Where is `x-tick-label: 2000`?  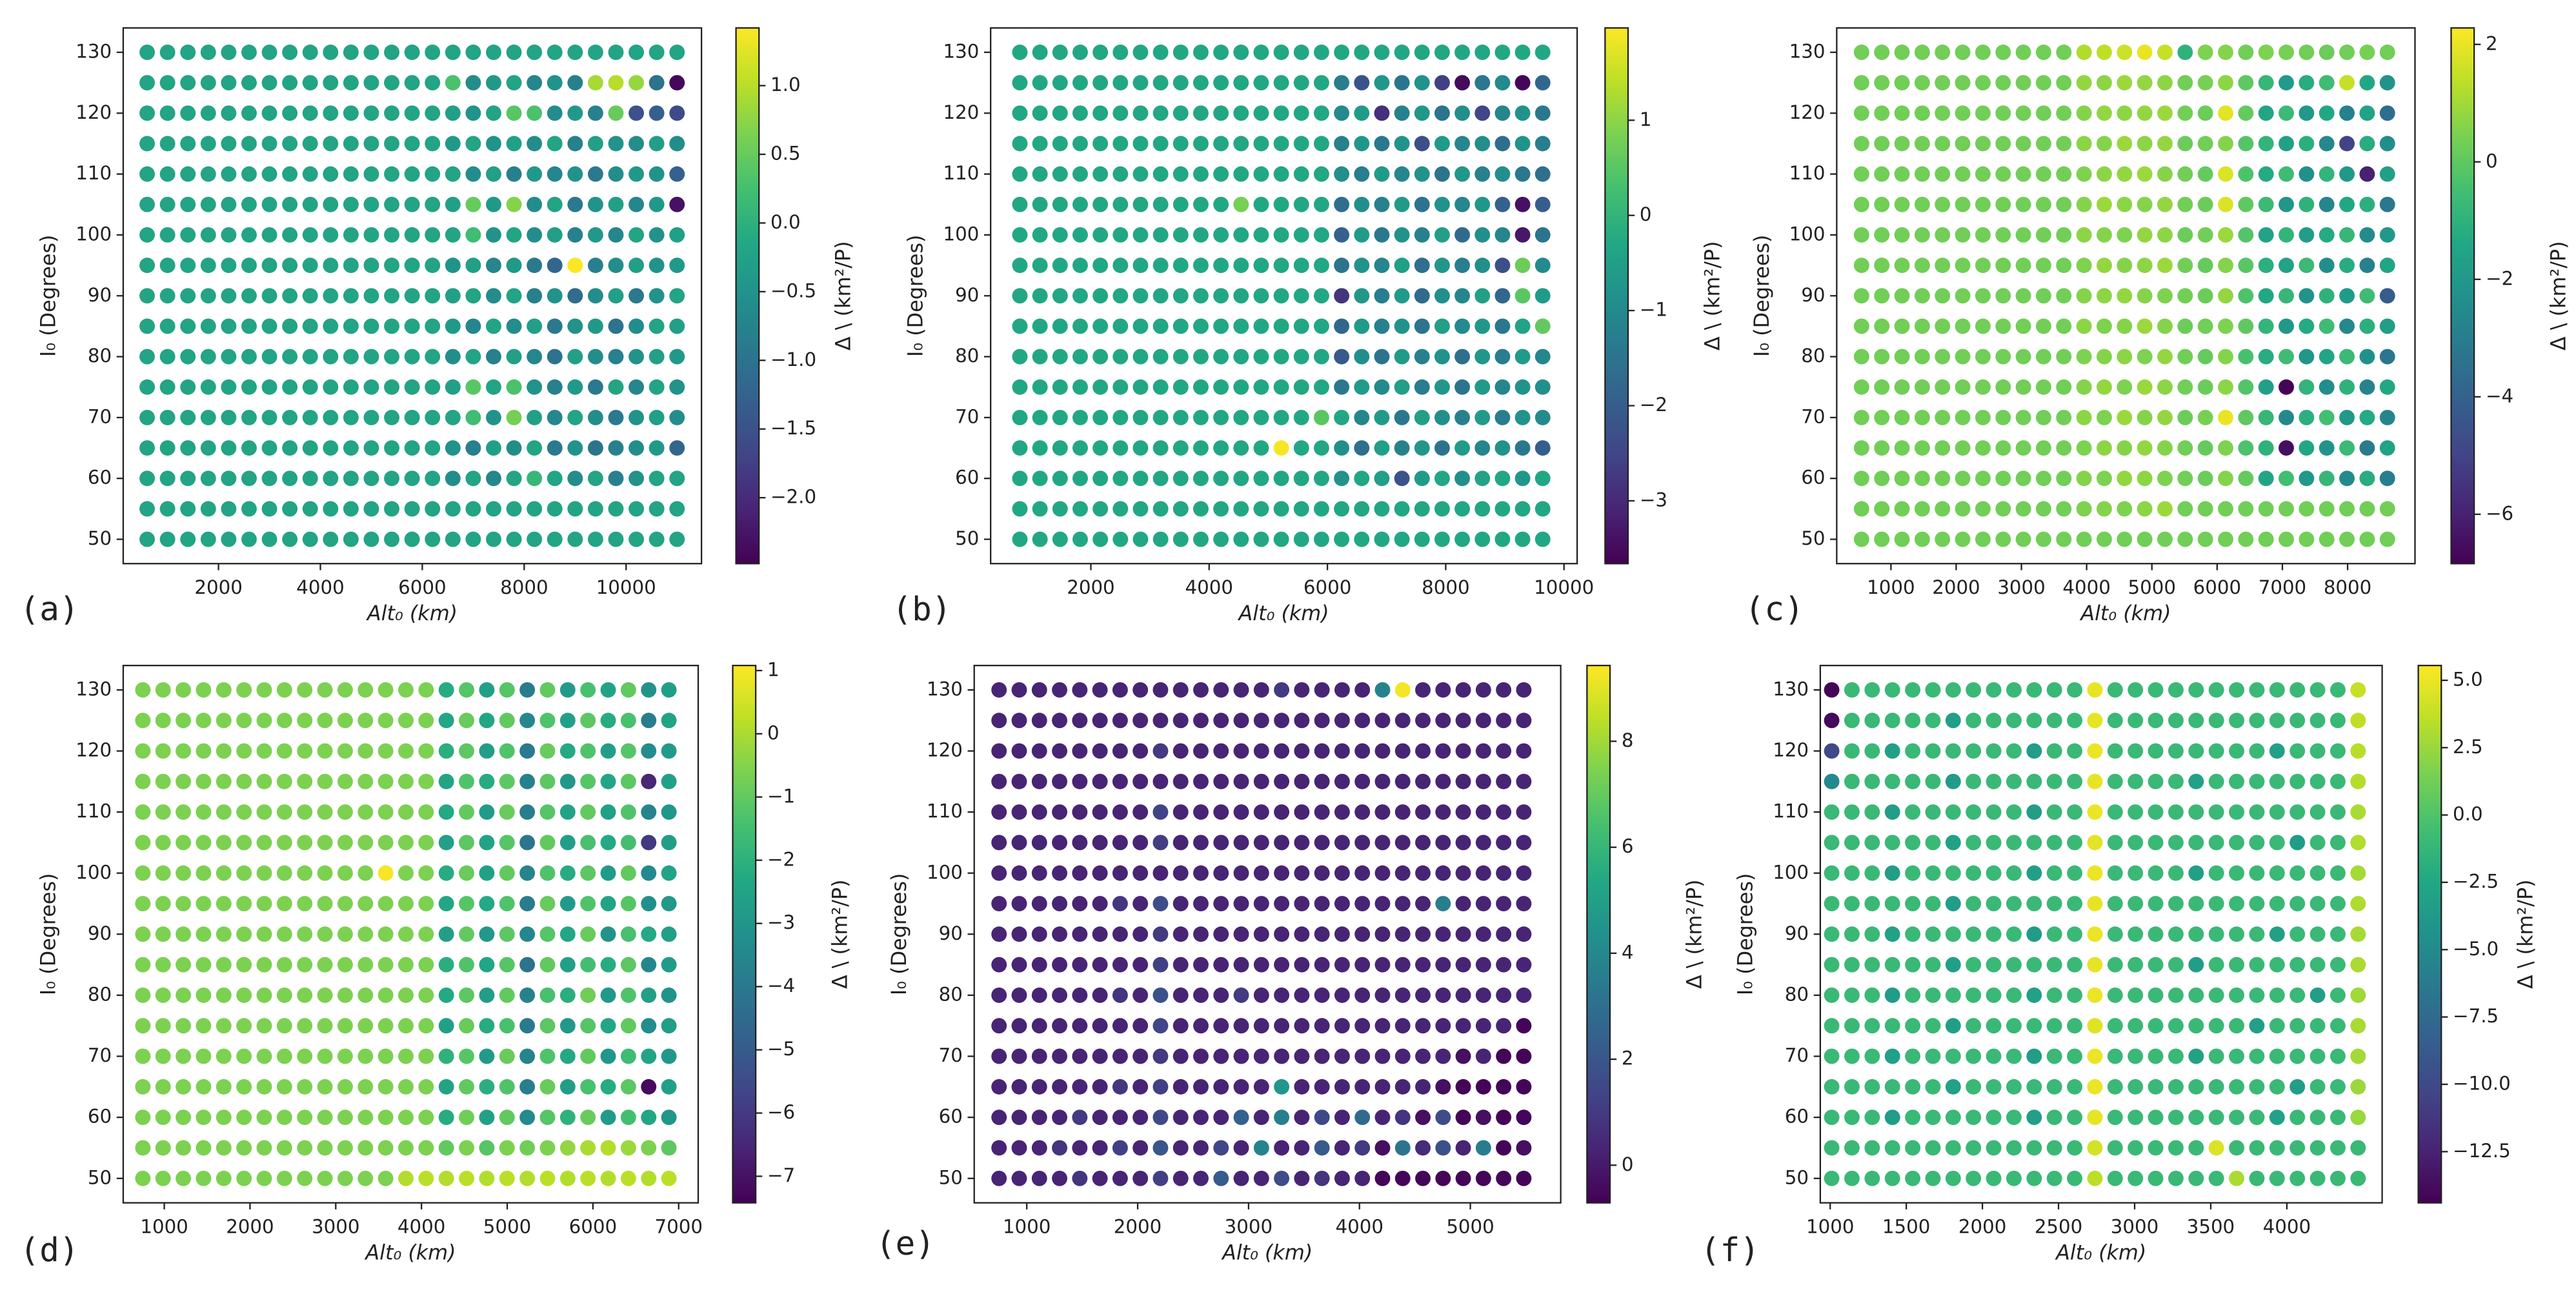
x-tick-label: 2000 is located at coordinates (1138, 1226).